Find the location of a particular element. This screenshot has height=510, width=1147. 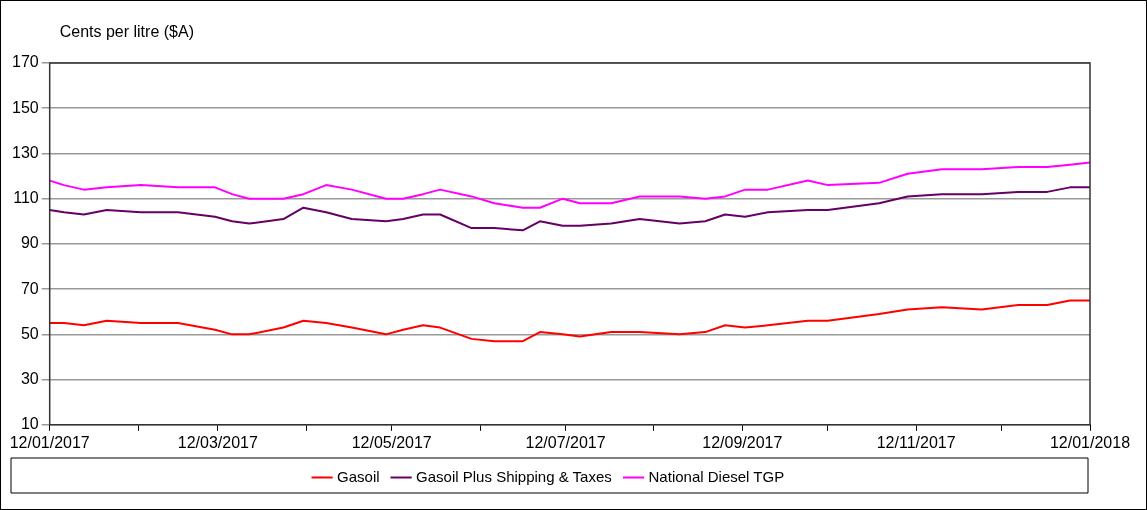

legend-label: National Diesel TGP is located at coordinates (716, 476).